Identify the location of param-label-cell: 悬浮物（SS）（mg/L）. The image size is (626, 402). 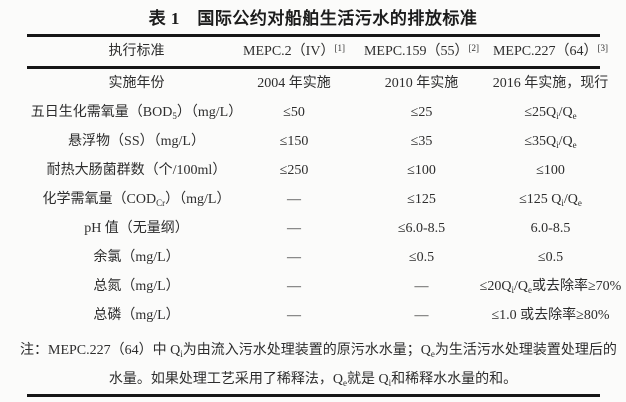
(136, 141).